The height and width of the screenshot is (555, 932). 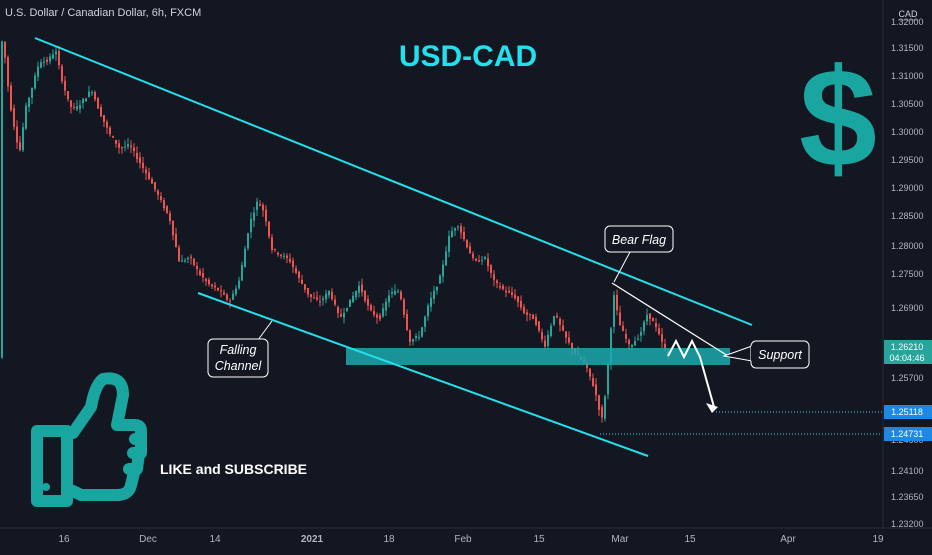 I want to click on price-tick-label: 1.28000, so click(x=907, y=246).